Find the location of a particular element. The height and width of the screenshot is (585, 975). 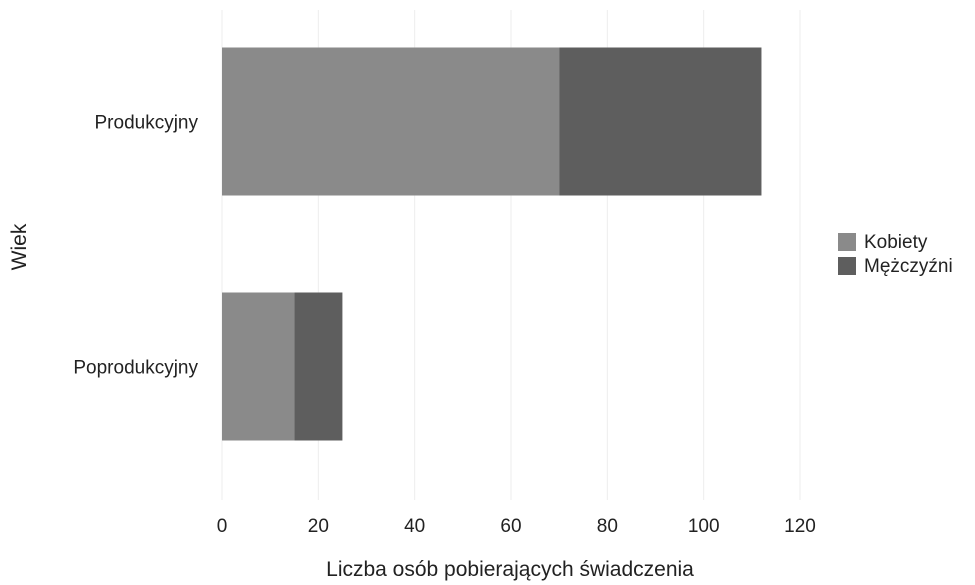

legend: Kobiety Mężczyźni is located at coordinates (895, 254).